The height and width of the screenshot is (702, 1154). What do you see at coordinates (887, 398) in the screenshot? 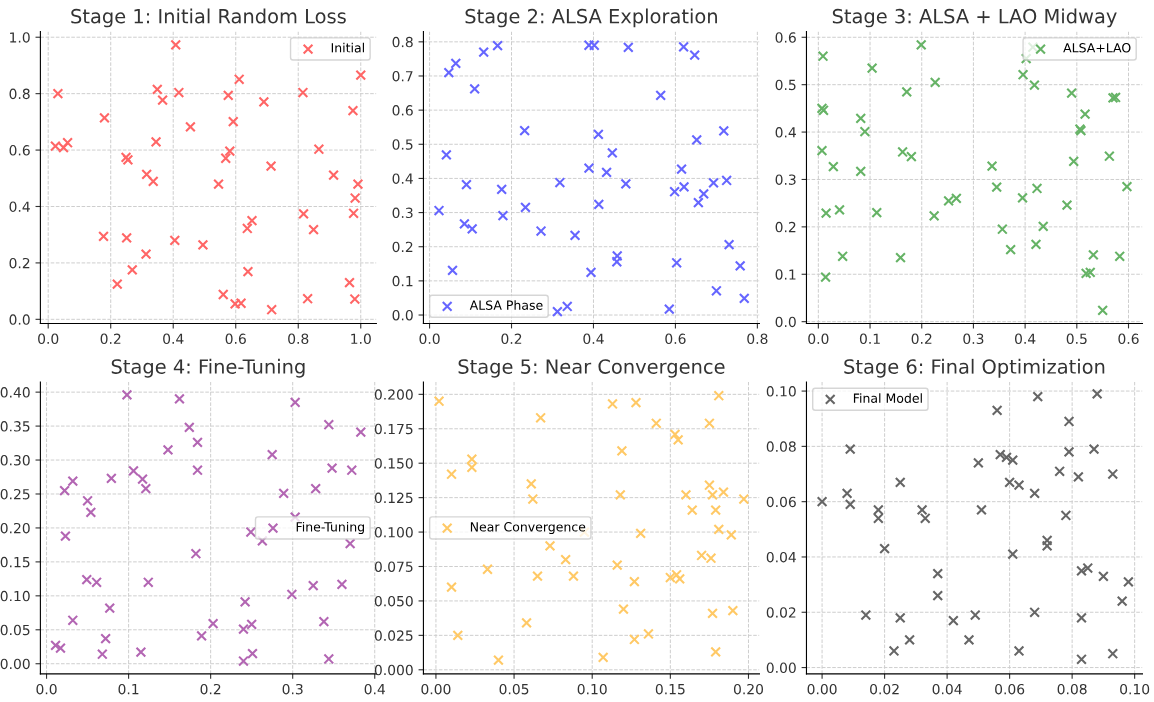
I see `legend-label: Final Model` at bounding box center [887, 398].